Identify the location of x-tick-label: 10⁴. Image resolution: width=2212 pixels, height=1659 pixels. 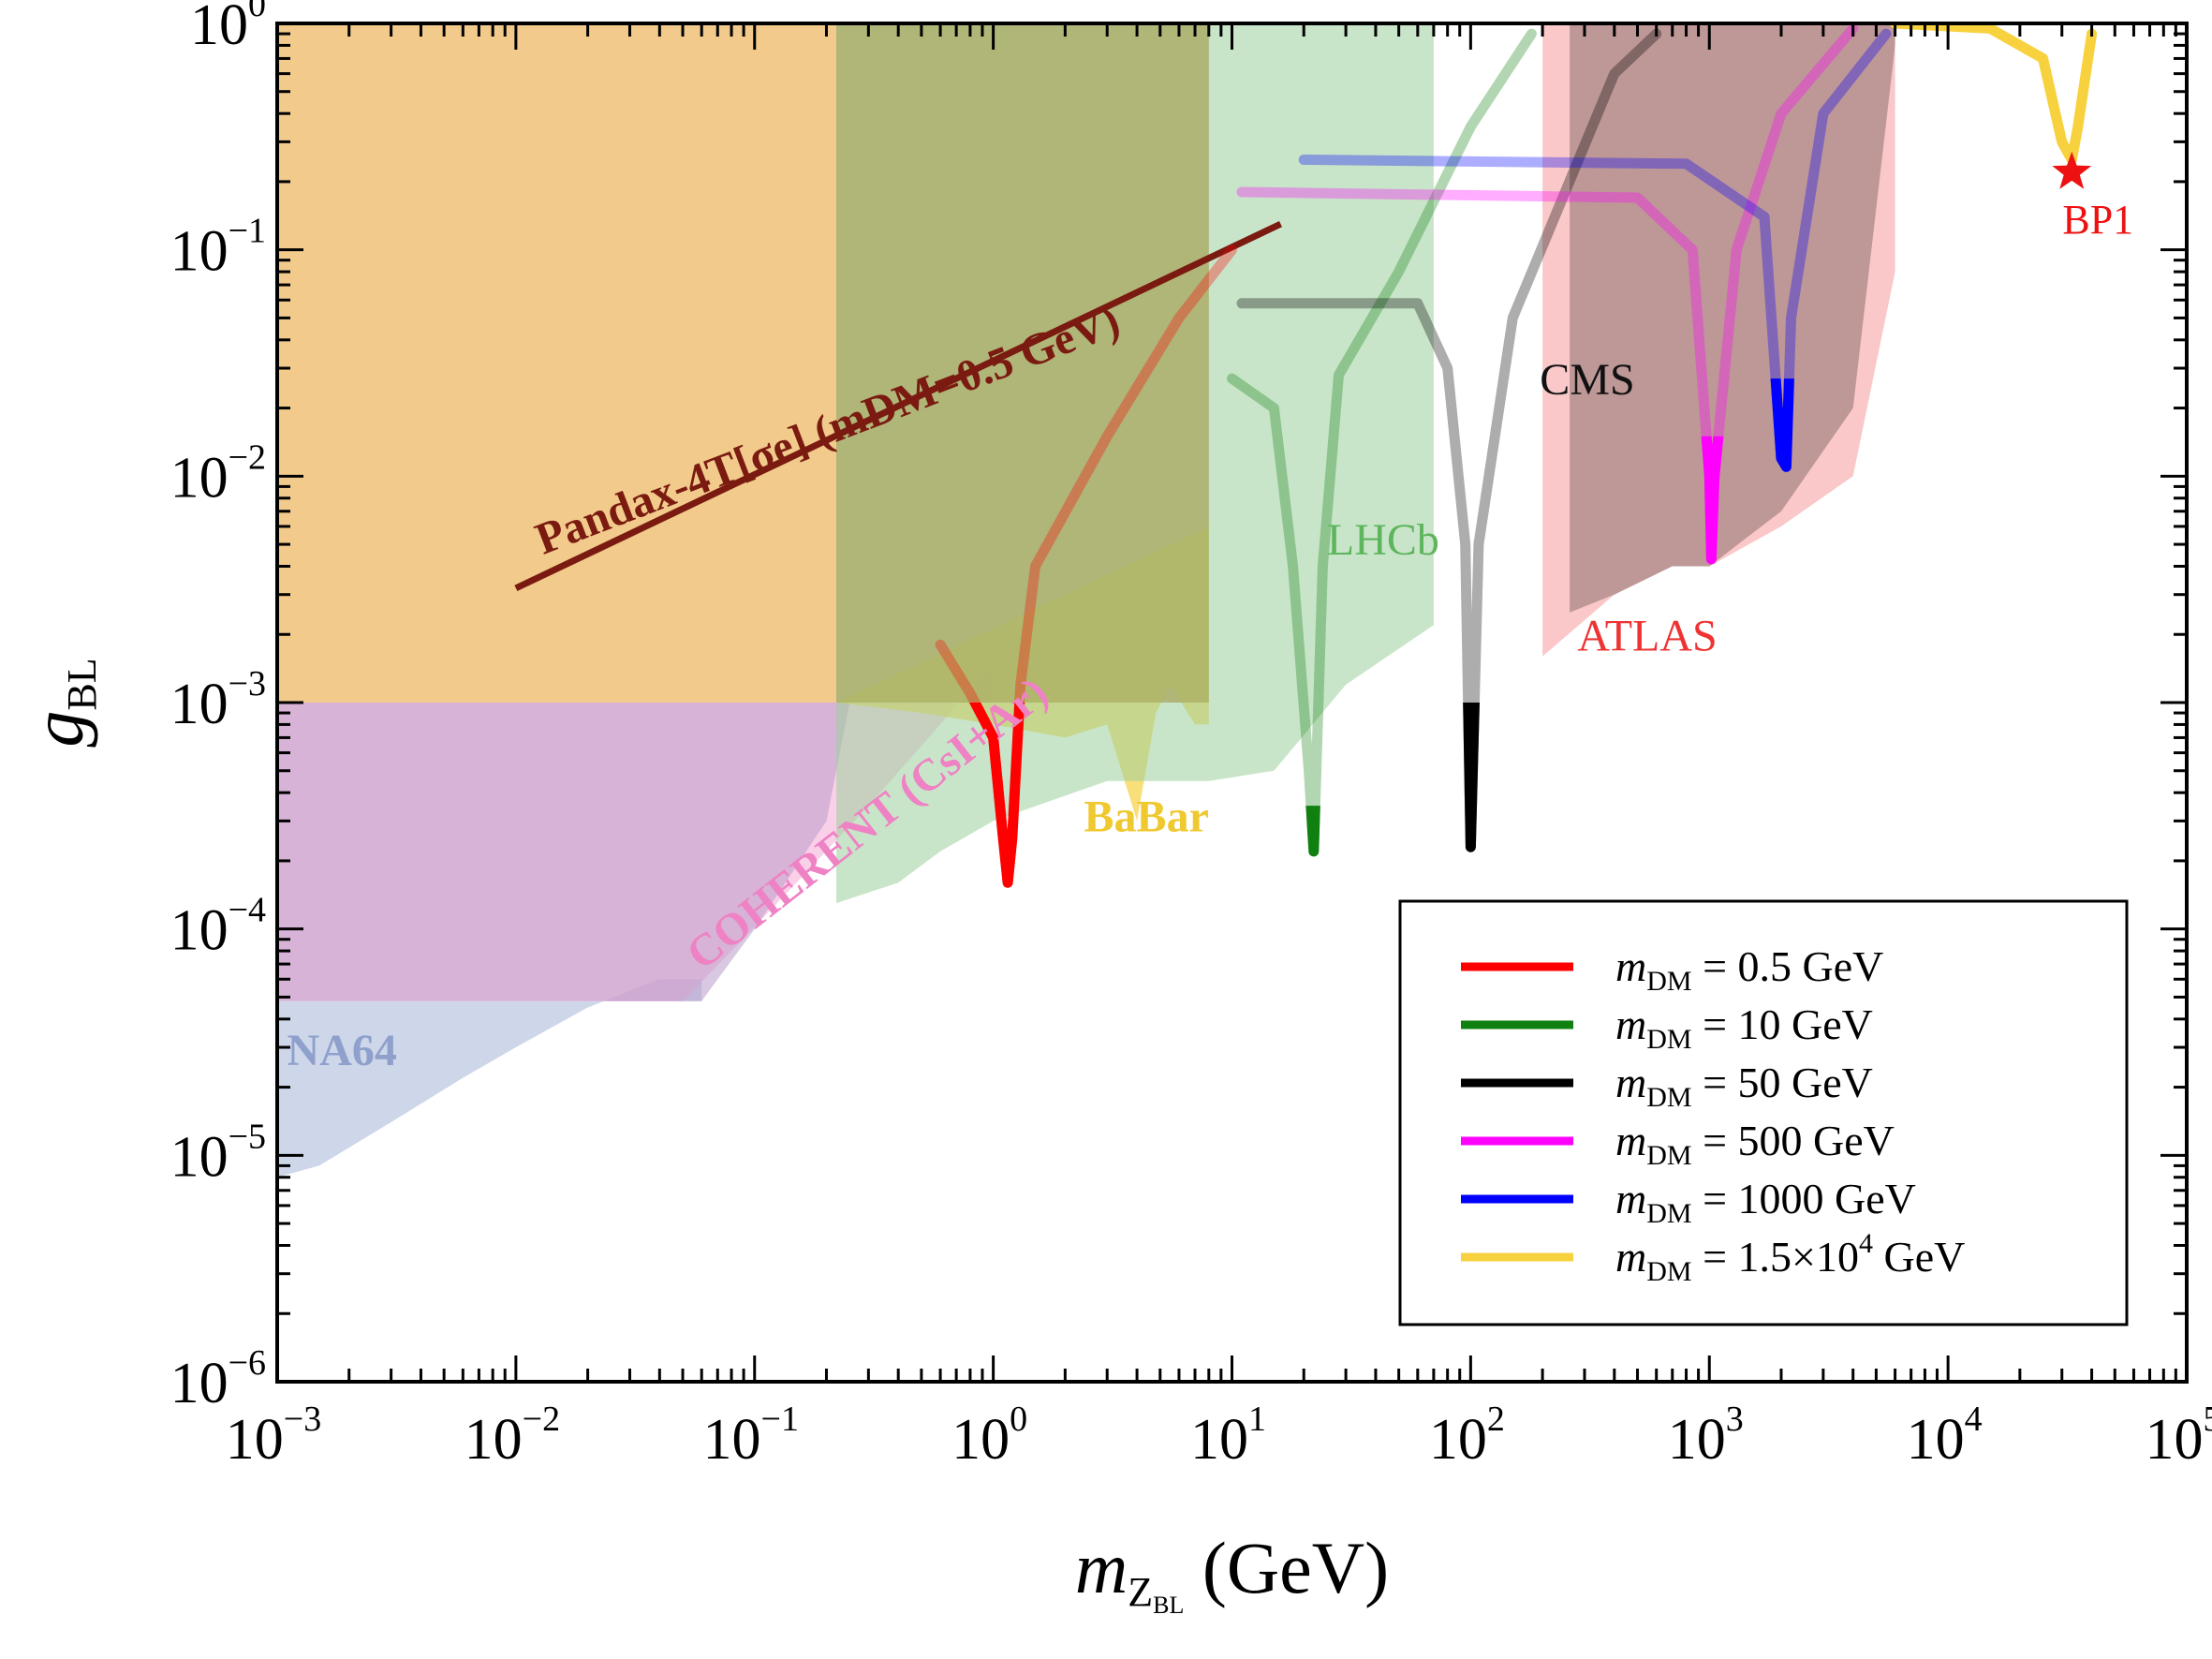
(1945, 1436).